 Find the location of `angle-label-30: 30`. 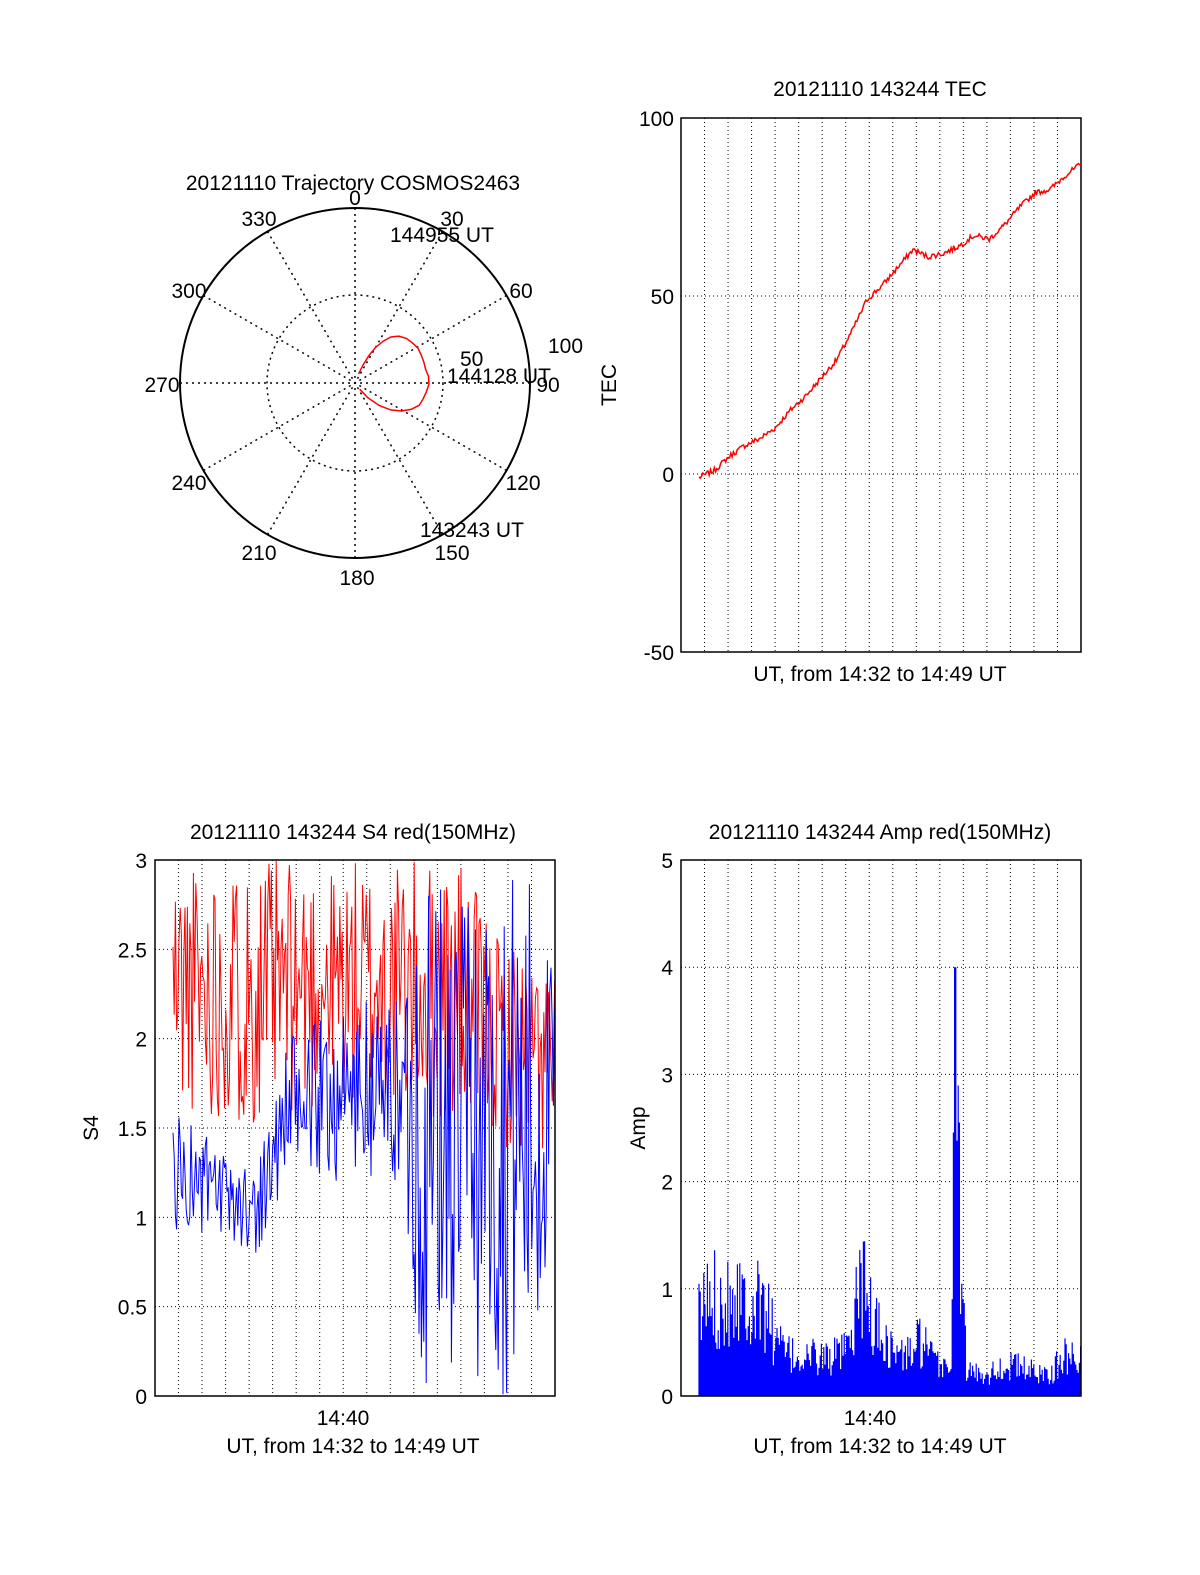

angle-label-30: 30 is located at coordinates (451, 219).